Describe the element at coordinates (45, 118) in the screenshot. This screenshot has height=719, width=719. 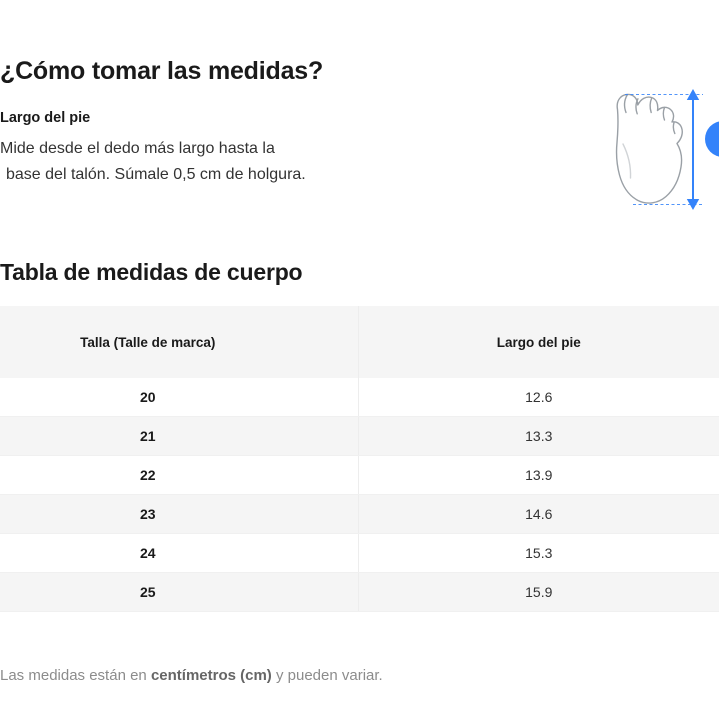
I see `measure-instructions-label: Largo del pie` at that location.